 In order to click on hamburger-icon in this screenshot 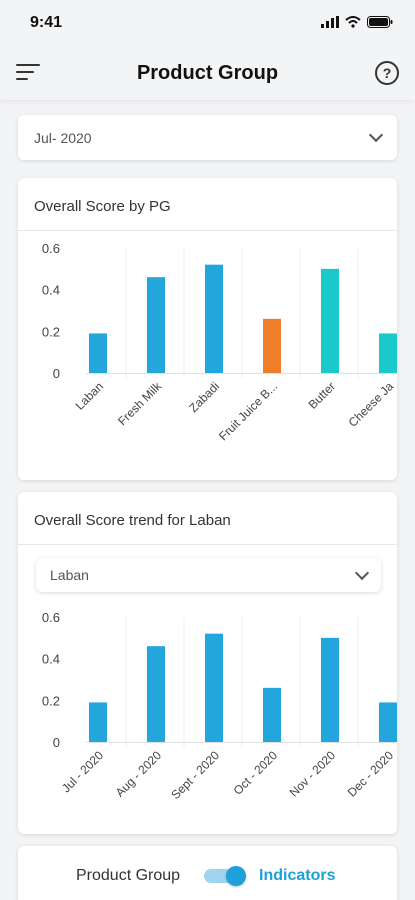, I will do `click(28, 73)`.